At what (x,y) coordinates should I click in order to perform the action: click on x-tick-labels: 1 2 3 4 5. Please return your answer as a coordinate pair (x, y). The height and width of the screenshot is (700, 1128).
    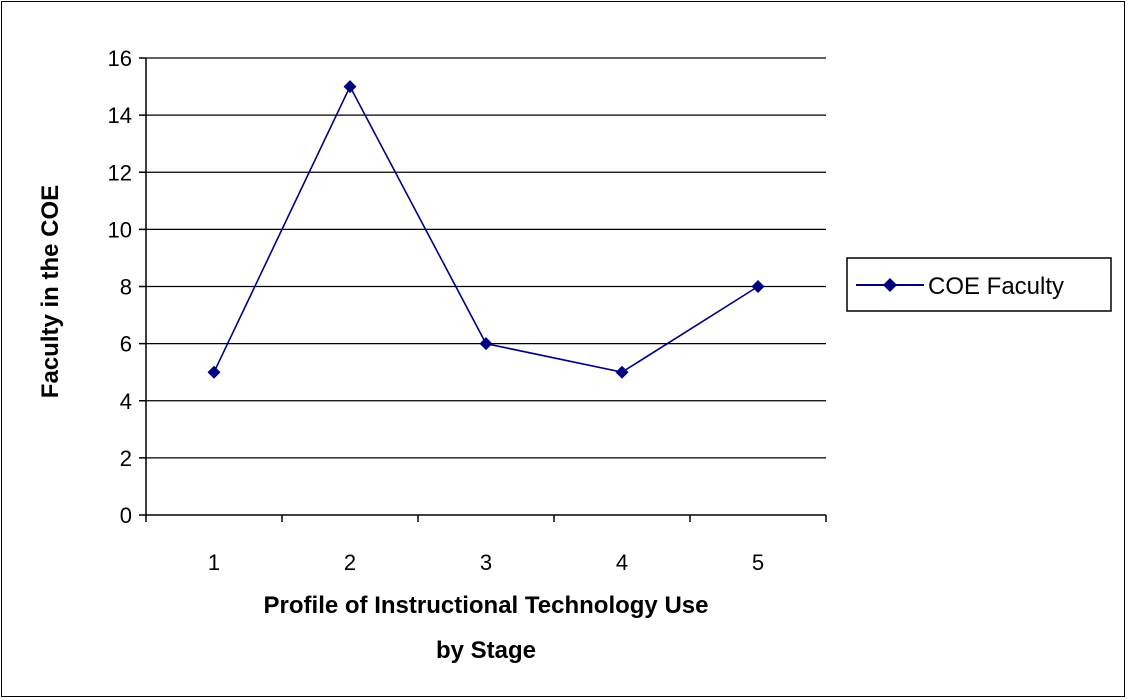
    Looking at the image, I should click on (486, 545).